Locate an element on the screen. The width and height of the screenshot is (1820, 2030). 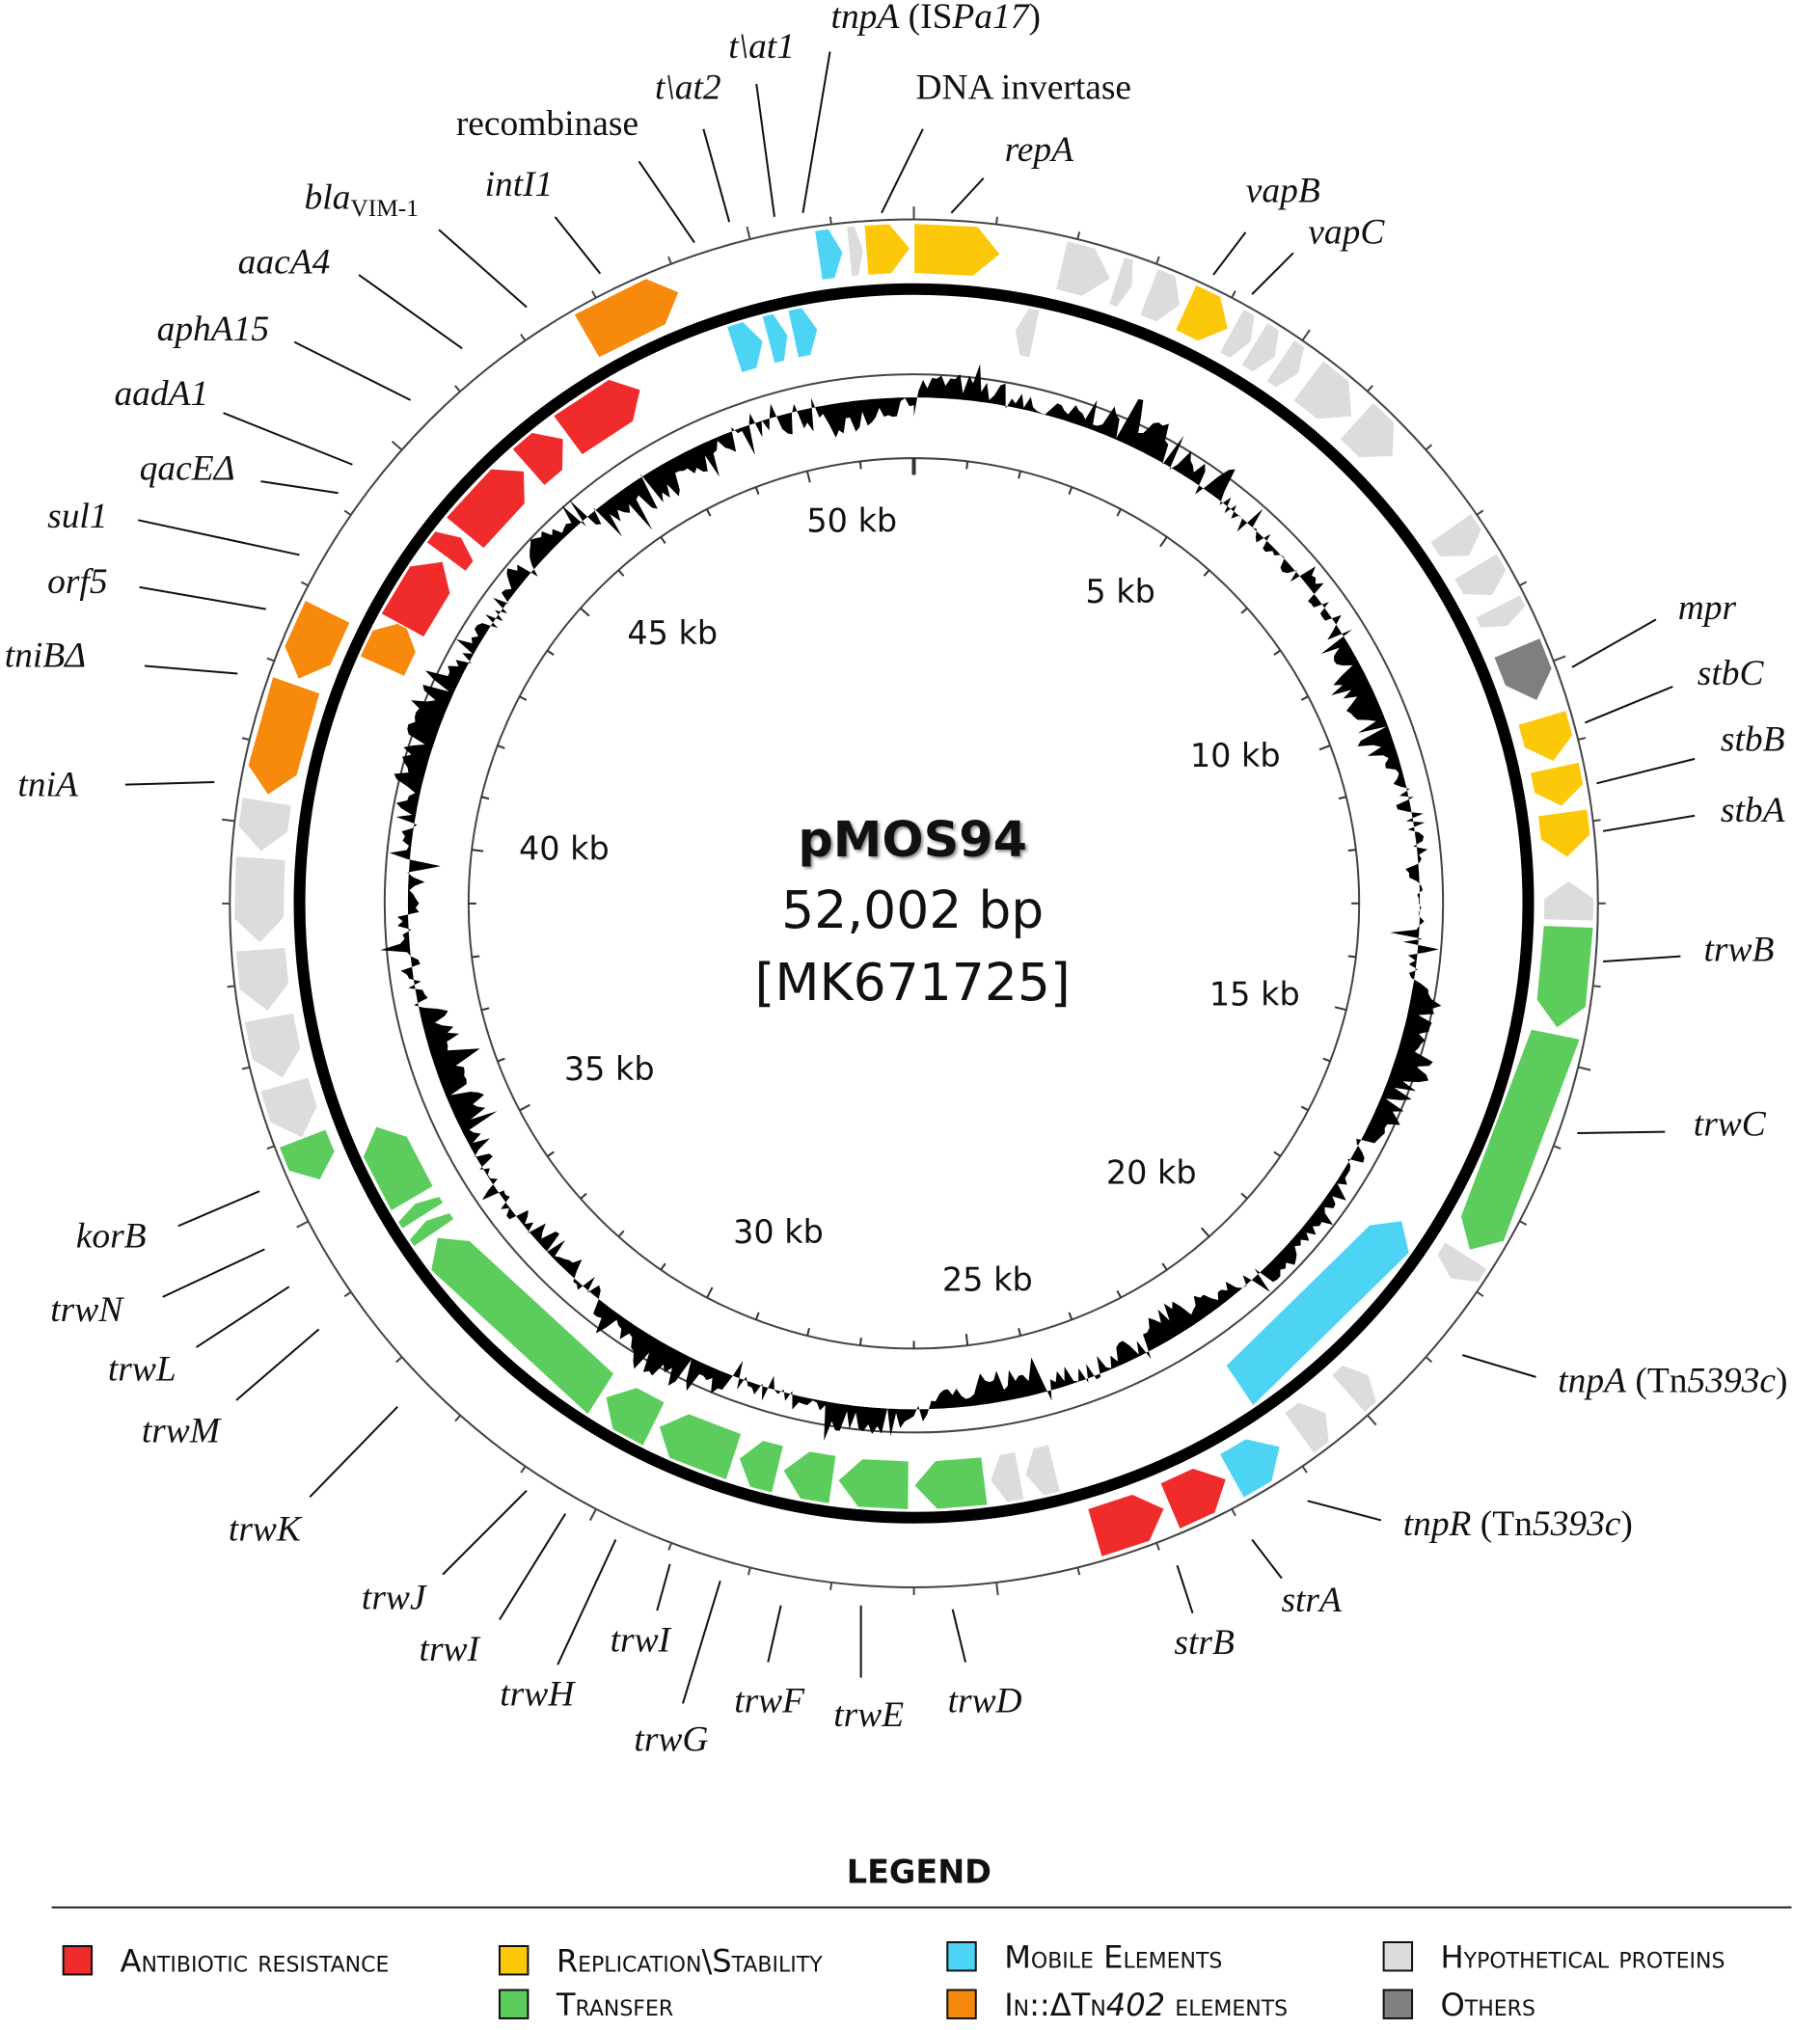
gene-label-part: intI1 is located at coordinates (519, 184).